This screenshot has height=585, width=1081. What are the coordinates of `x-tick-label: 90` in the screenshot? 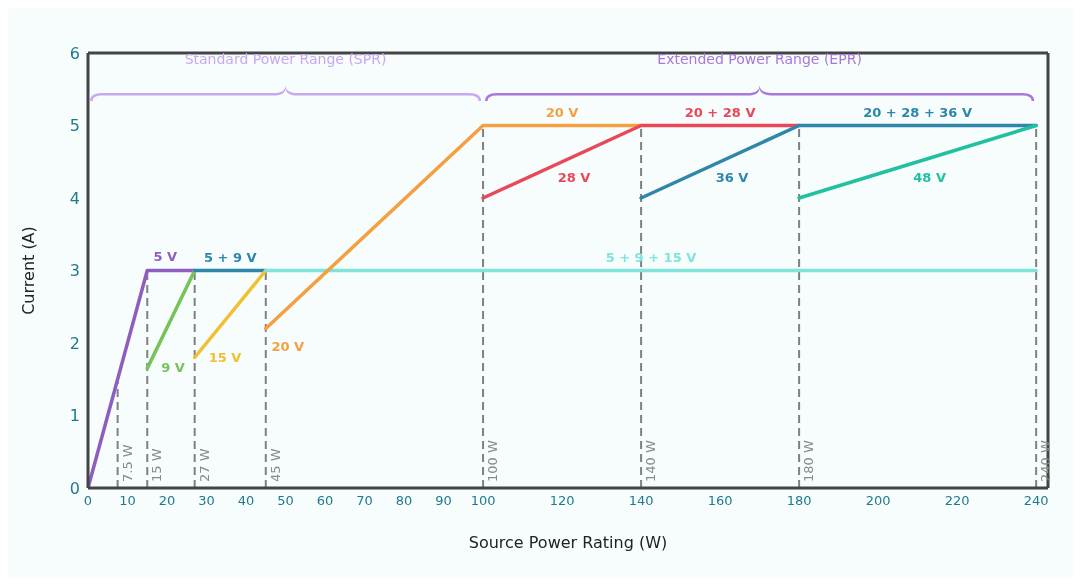 It's located at (443, 501).